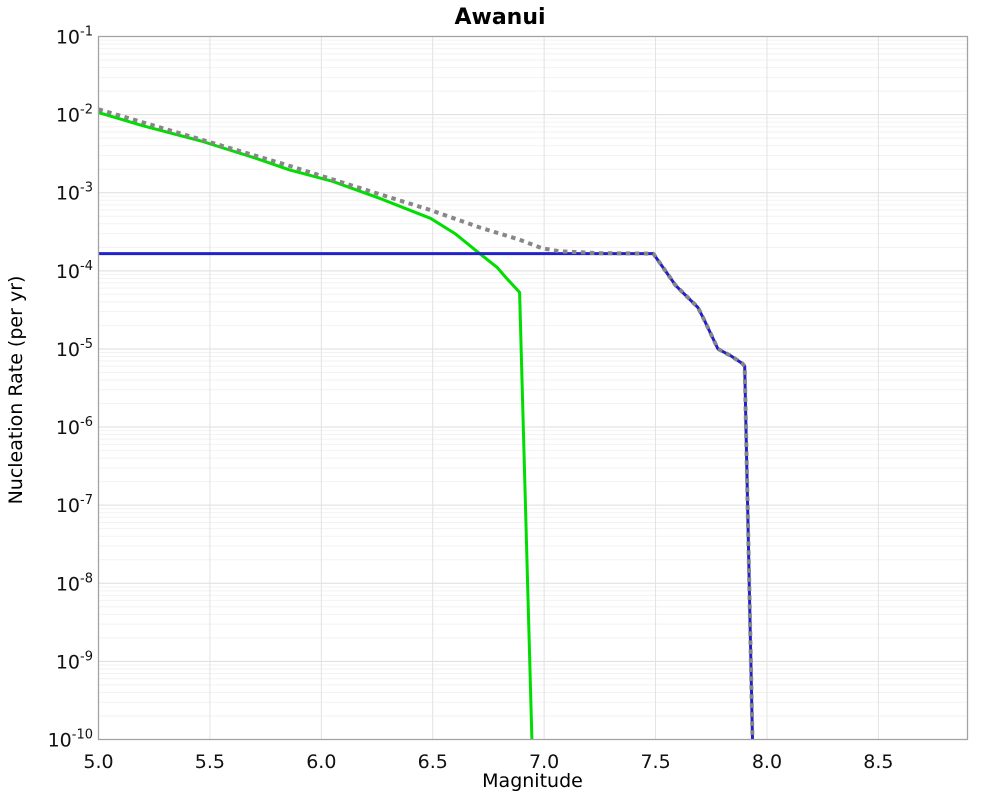  I want to click on svg-text: 10⁻², so click(74, 115).